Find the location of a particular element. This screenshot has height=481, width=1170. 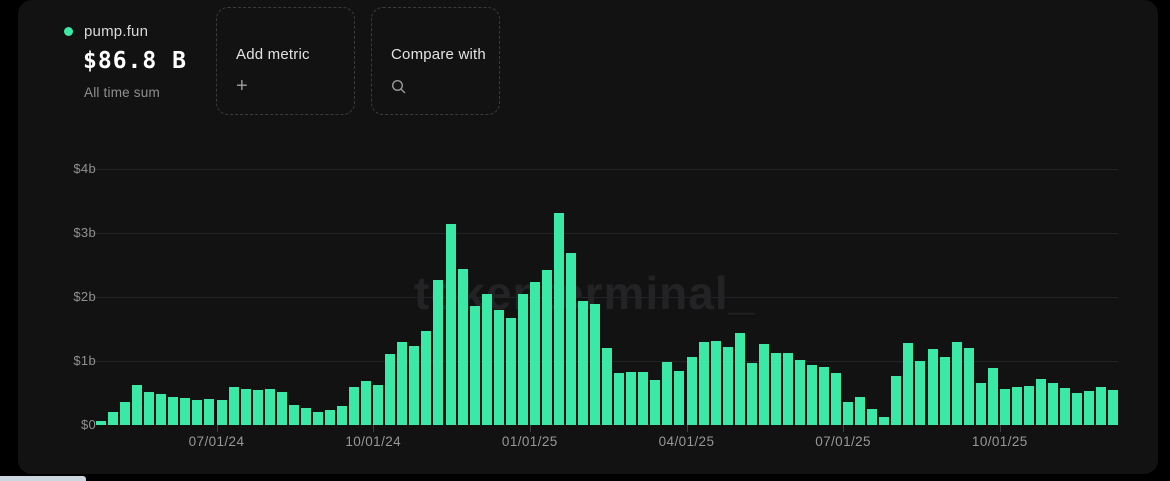

add-metric-button: Add metric + is located at coordinates (285, 61).